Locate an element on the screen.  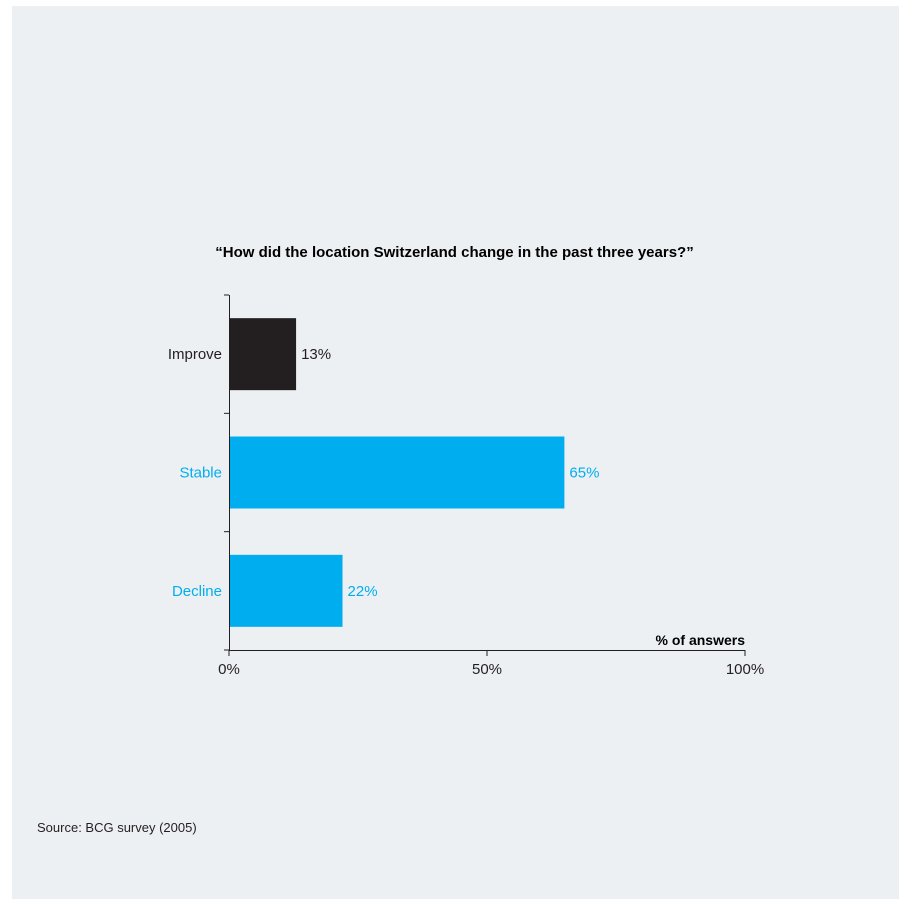
category-label-stable: Stable is located at coordinates (200, 473).